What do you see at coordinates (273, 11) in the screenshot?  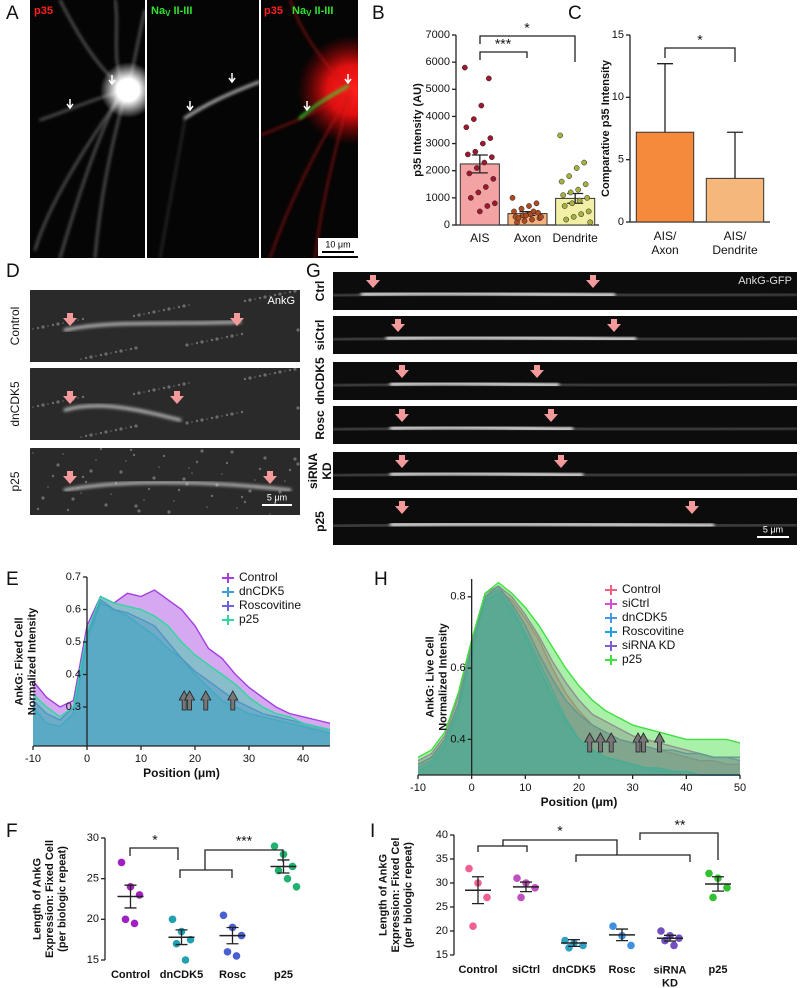 I see `channel-label: p35` at bounding box center [273, 11].